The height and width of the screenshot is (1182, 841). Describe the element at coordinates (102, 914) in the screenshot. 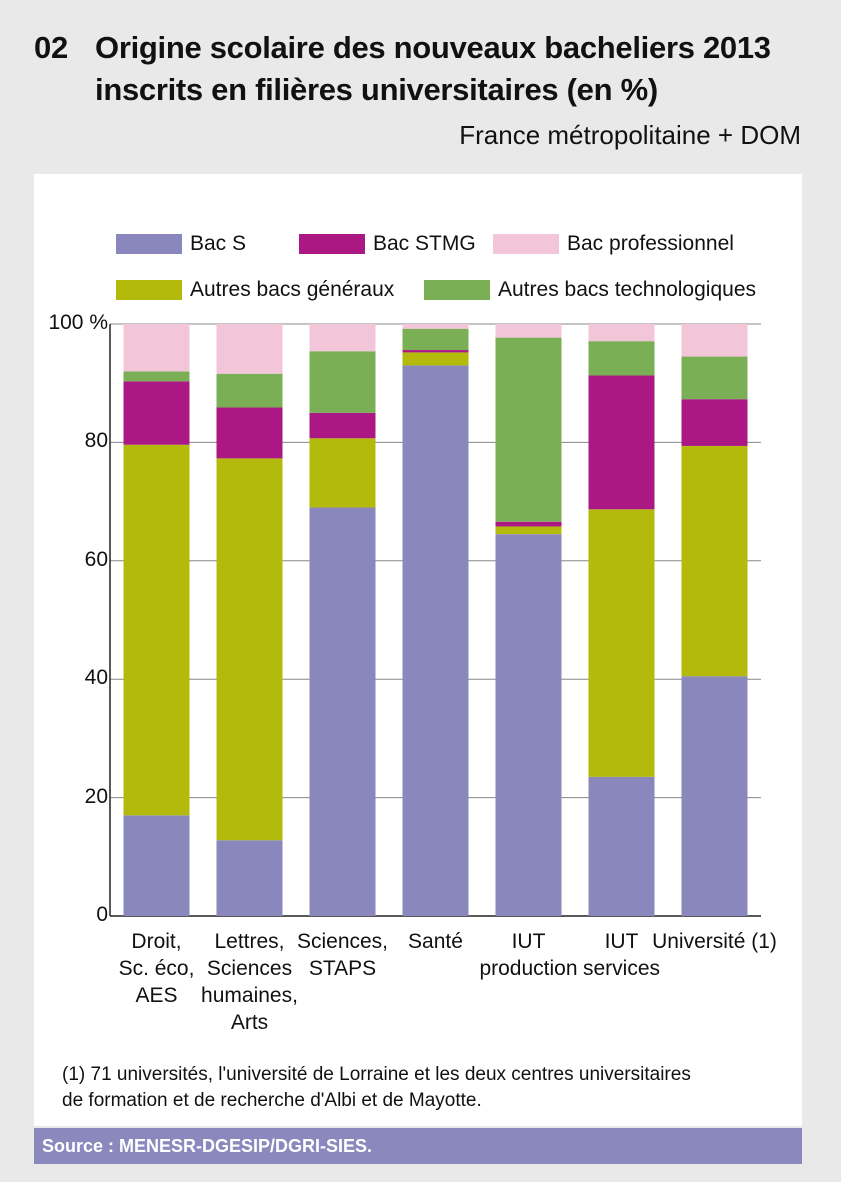

I see `y-tick-label: 0` at that location.